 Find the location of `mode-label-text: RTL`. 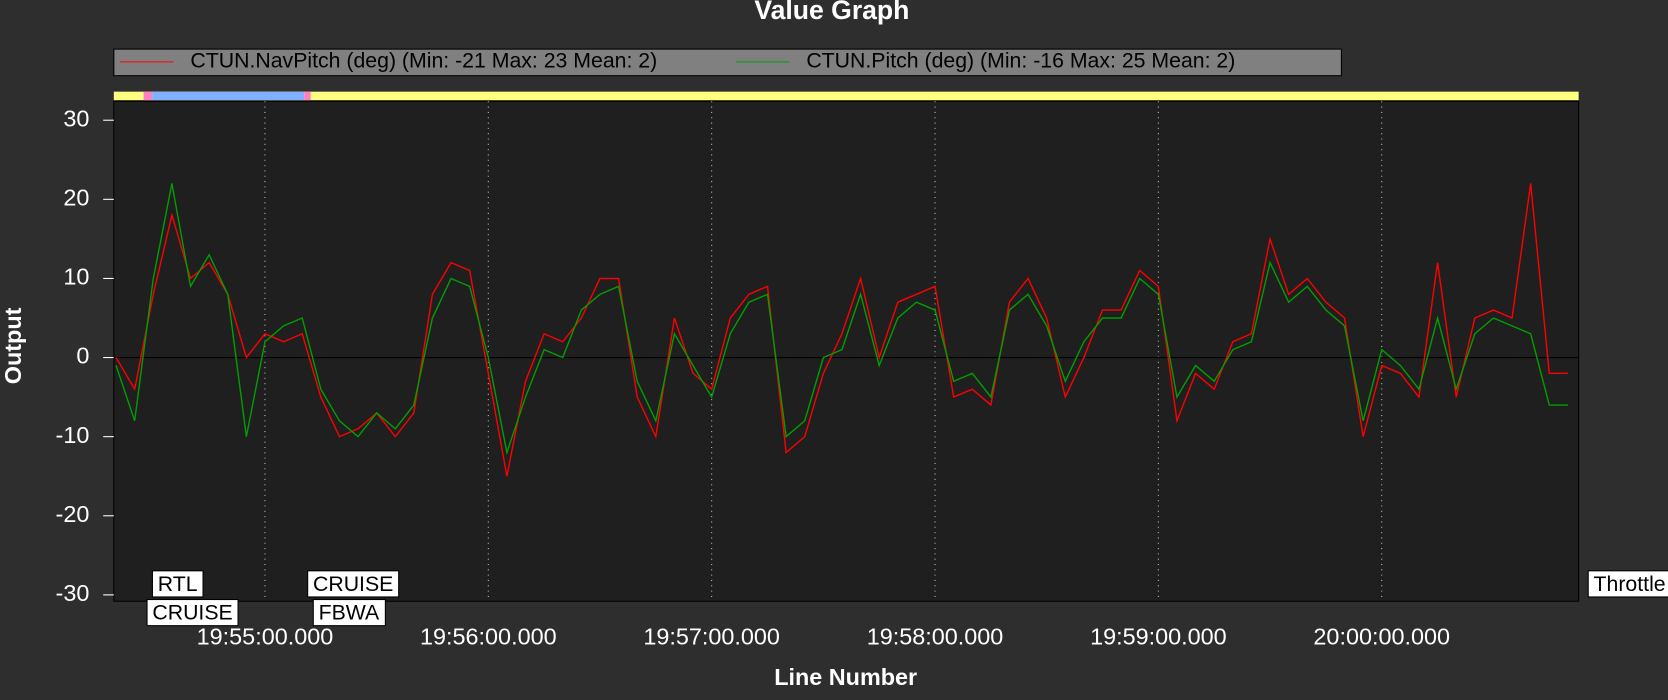

mode-label-text: RTL is located at coordinates (178, 584).